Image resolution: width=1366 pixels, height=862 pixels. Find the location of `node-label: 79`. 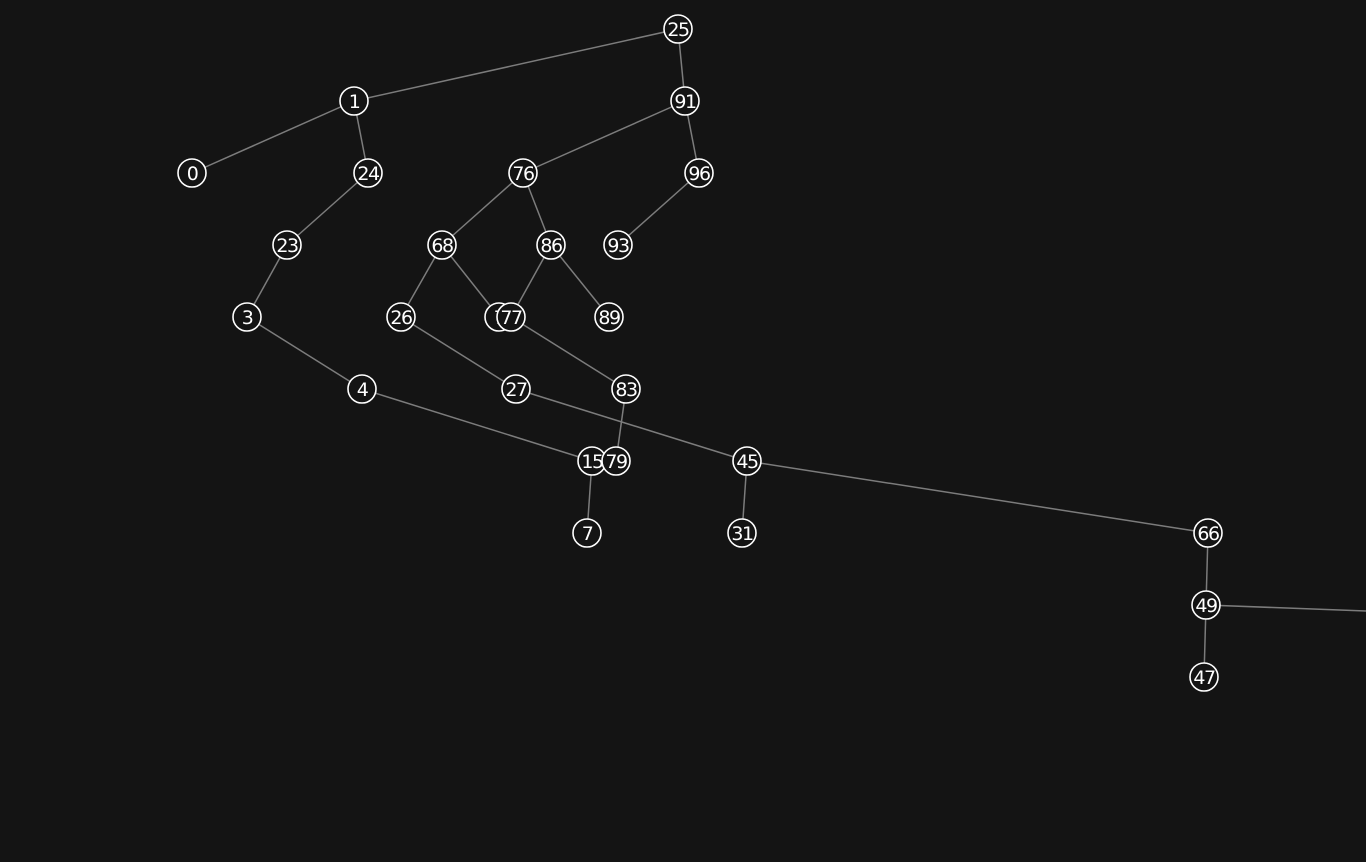

node-label: 79 is located at coordinates (616, 462).